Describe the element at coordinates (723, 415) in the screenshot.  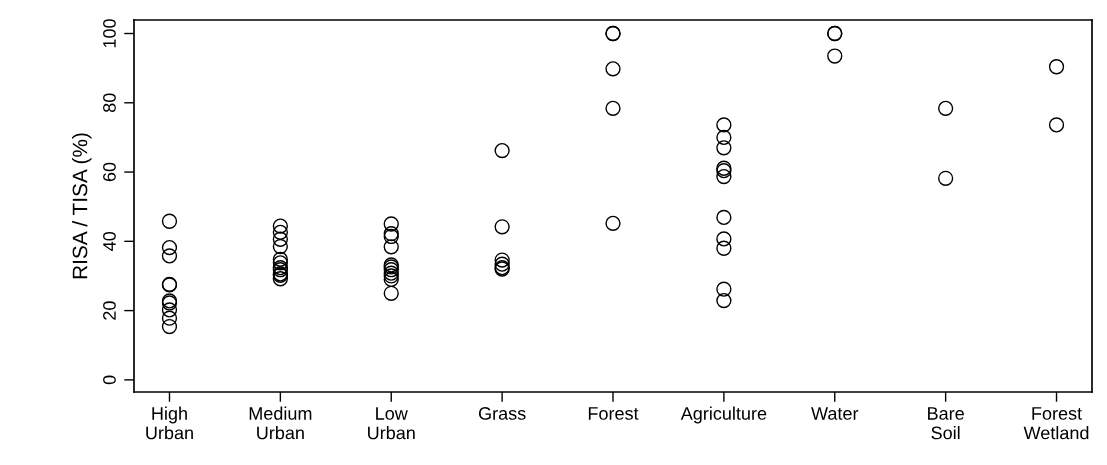
I see `x-tick-label: Agriculture` at that location.